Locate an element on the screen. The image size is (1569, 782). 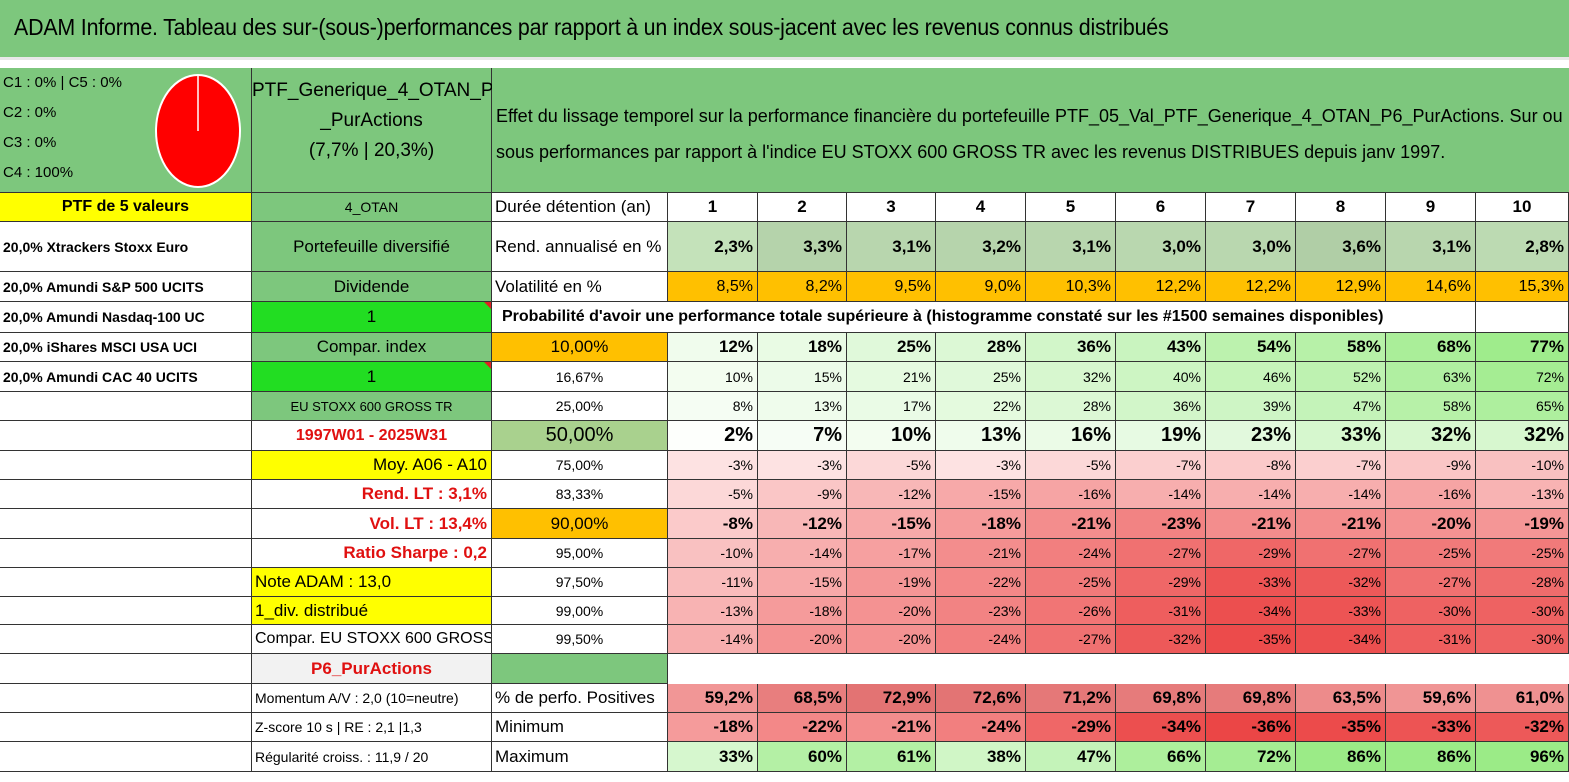
positive-perf-value: 69,8% is located at coordinates (1161, 698).